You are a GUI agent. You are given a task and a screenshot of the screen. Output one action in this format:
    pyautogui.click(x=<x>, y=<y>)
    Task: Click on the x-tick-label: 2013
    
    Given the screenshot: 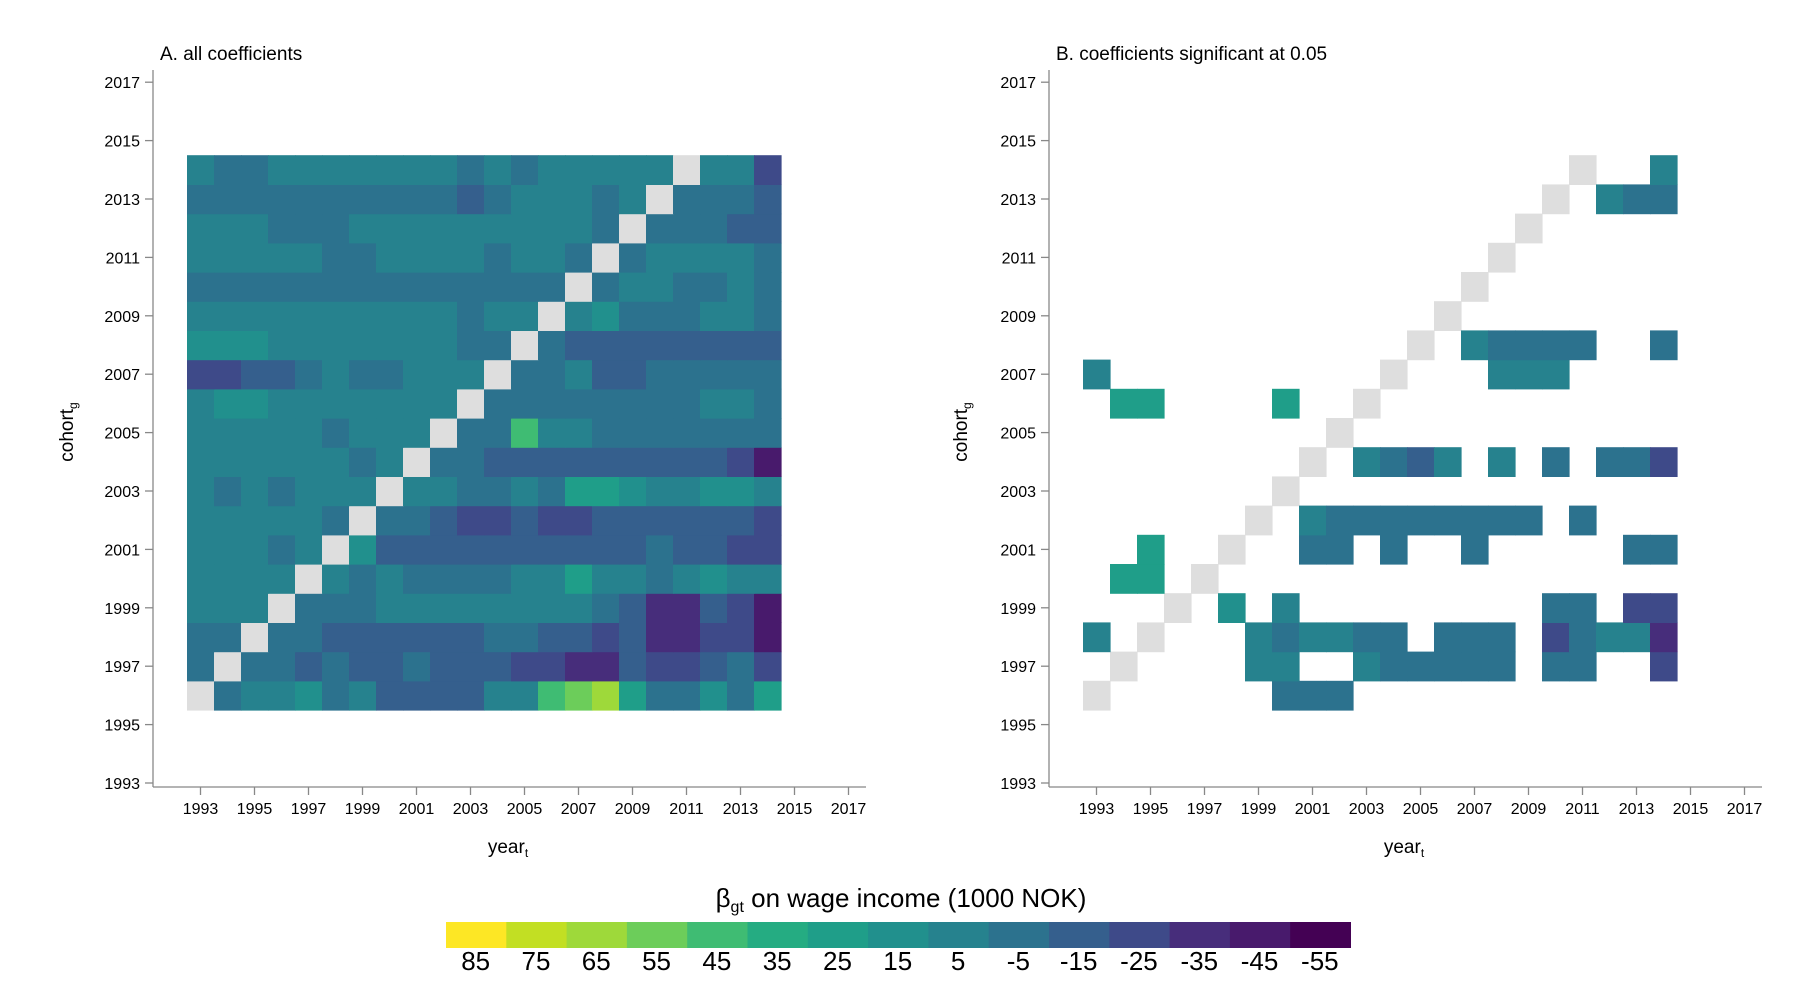 What is the action you would take?
    pyautogui.click(x=741, y=809)
    